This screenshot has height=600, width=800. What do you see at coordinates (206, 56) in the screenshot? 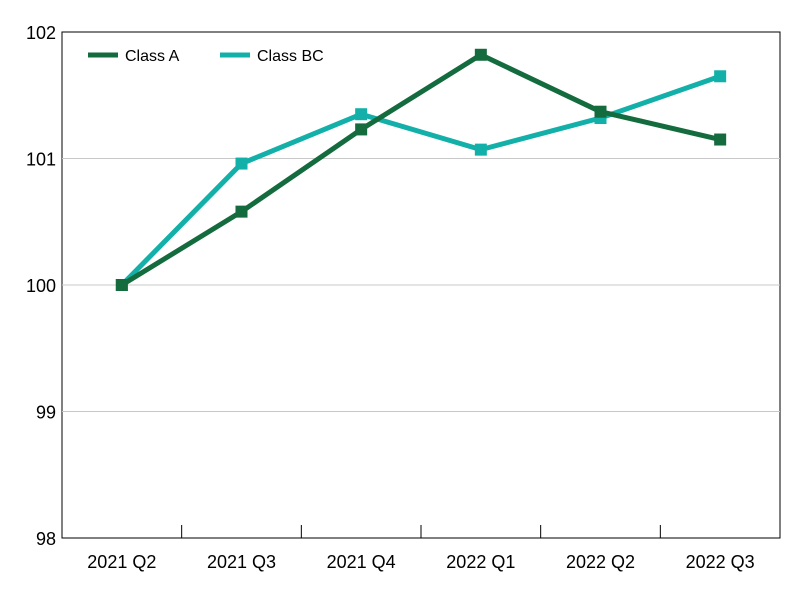
I see `legend: Class A Class BC` at bounding box center [206, 56].